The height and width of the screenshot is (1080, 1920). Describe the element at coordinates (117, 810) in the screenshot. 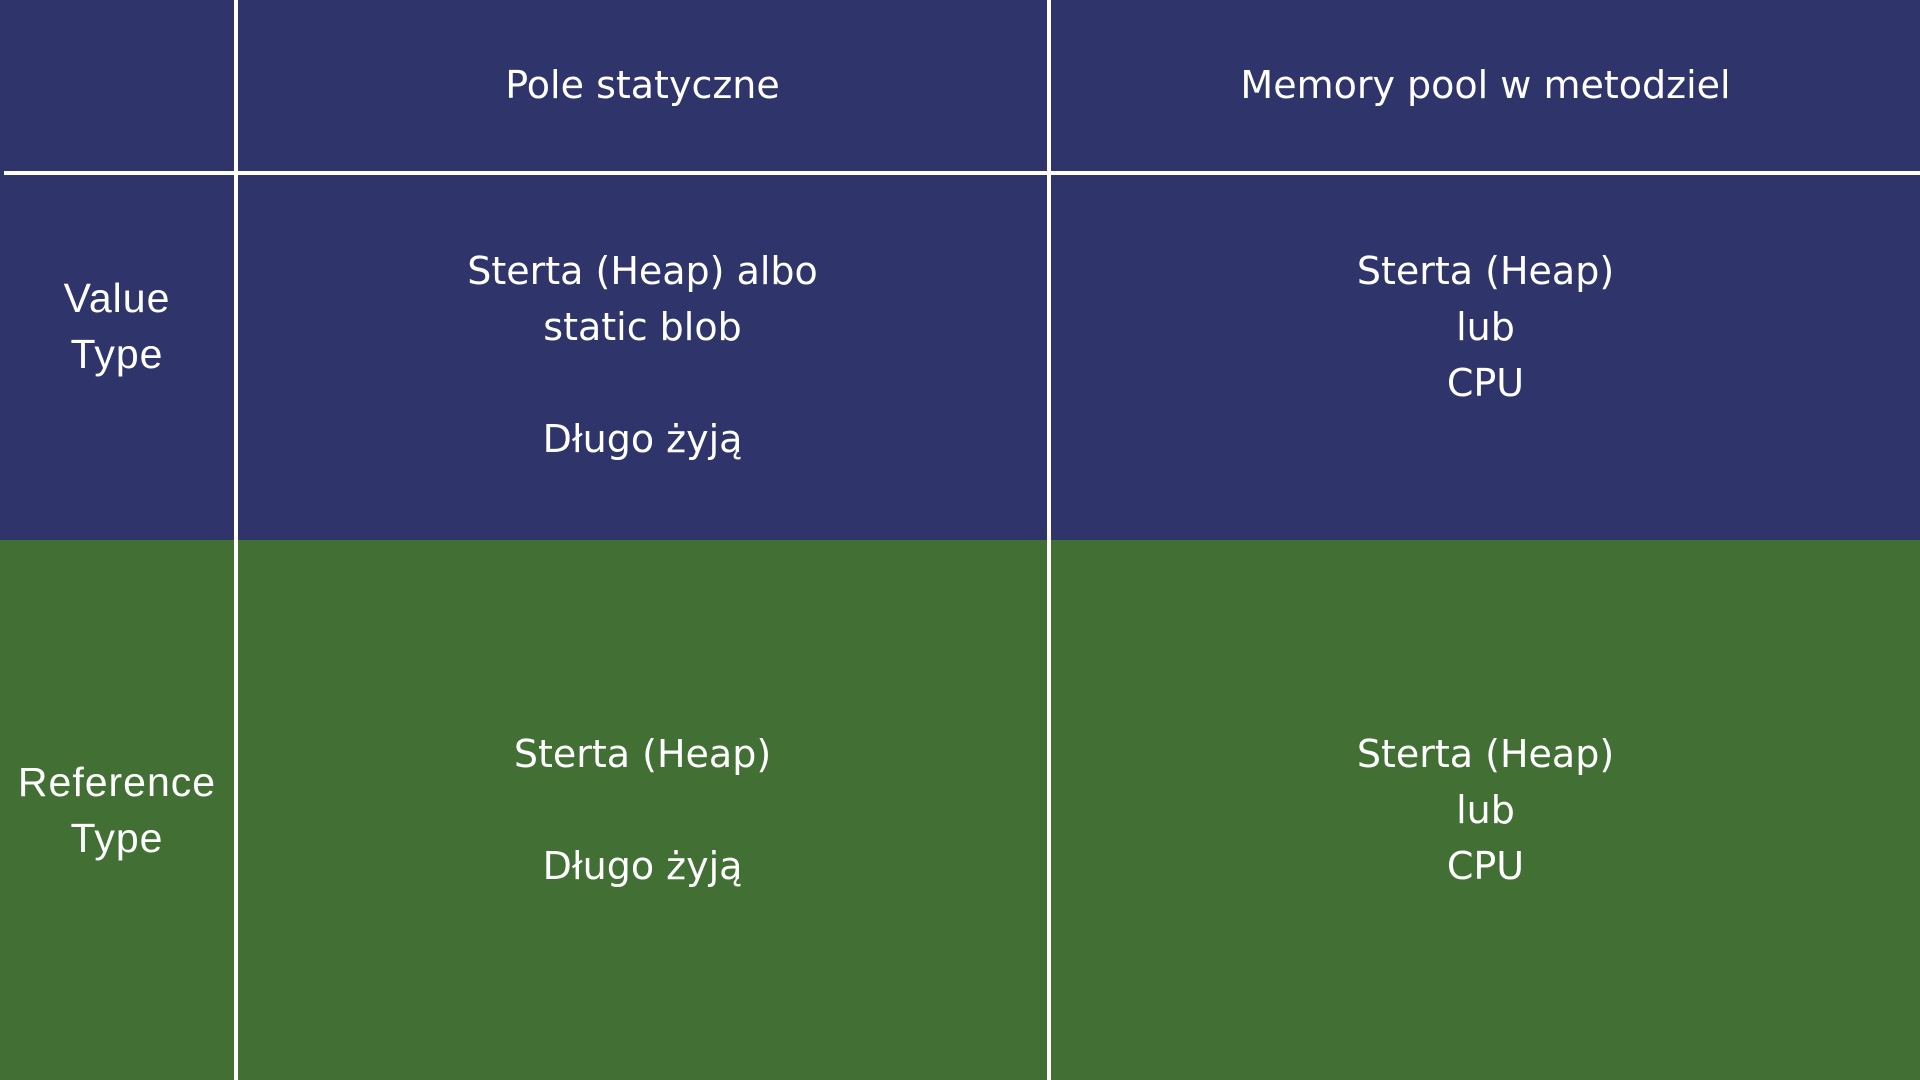

I see `row-label-reference-type: Reference Type` at that location.